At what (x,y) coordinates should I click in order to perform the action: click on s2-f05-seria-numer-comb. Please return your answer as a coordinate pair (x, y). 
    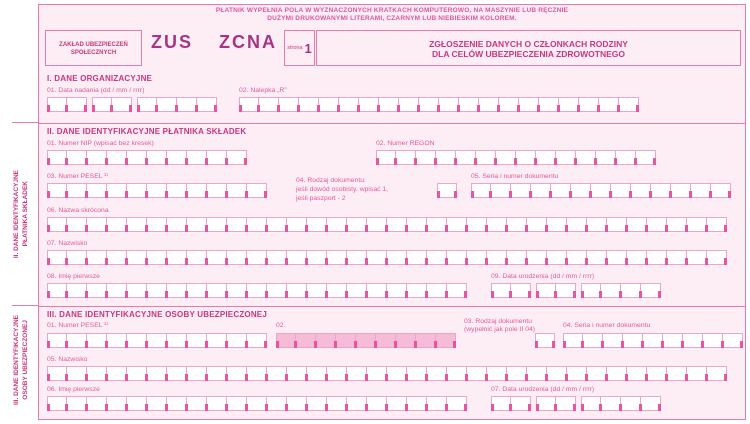
    Looking at the image, I should click on (601, 190).